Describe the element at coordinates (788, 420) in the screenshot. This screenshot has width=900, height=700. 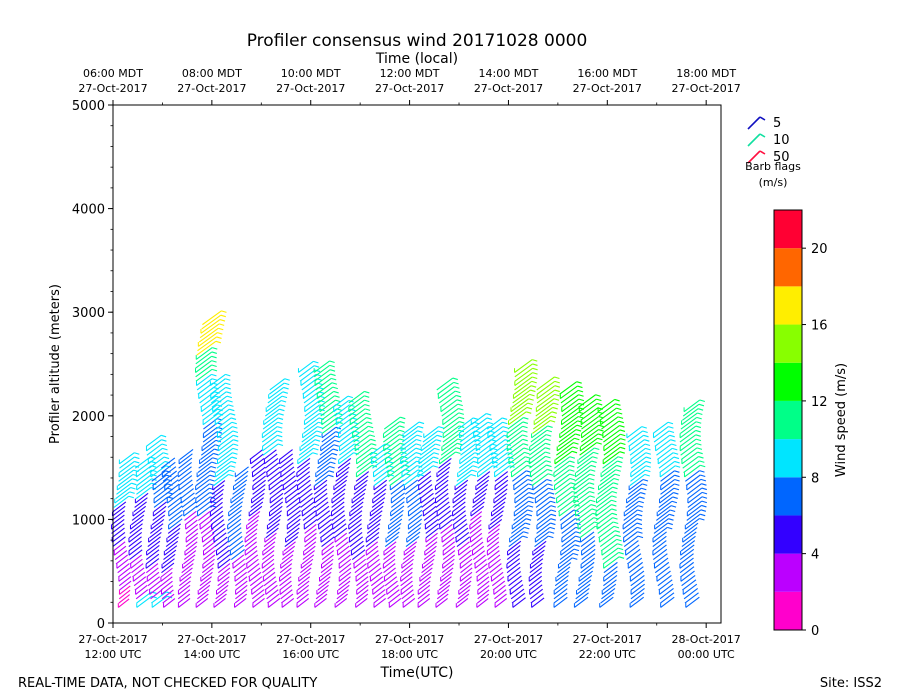
I see `colorbar-frame` at that location.